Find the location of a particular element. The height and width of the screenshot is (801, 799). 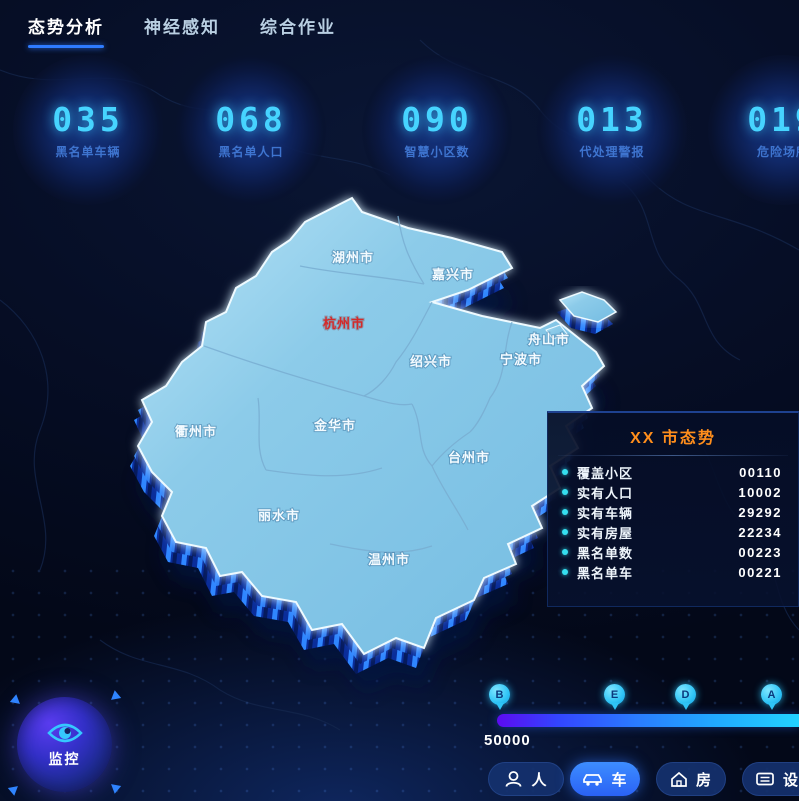

city-lishui: 丽水市 is located at coordinates (278, 515).